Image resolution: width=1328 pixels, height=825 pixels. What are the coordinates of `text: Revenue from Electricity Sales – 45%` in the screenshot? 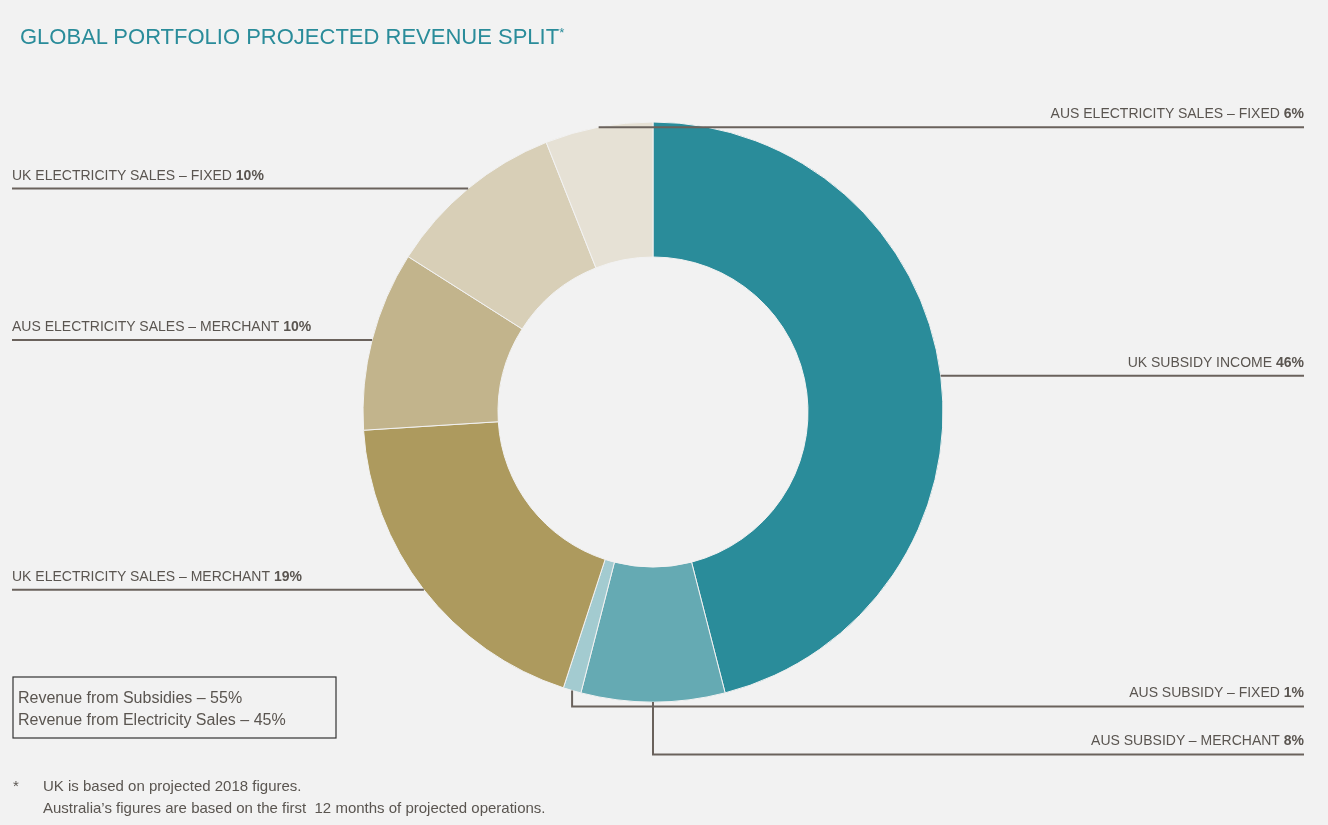 It's located at (152, 719).